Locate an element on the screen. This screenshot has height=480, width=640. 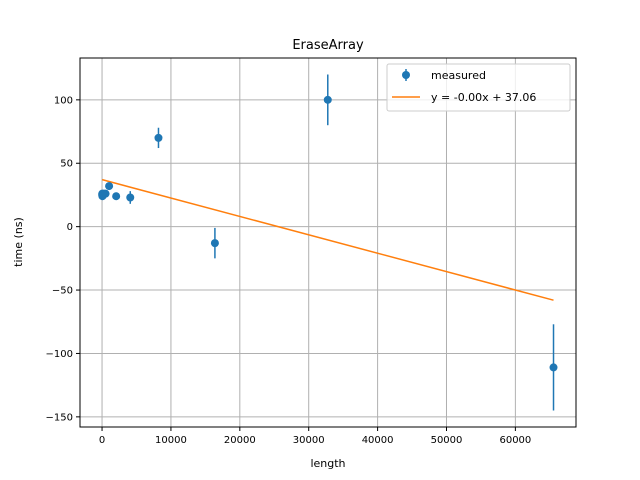
x-axis-label: length is located at coordinates (327, 463).